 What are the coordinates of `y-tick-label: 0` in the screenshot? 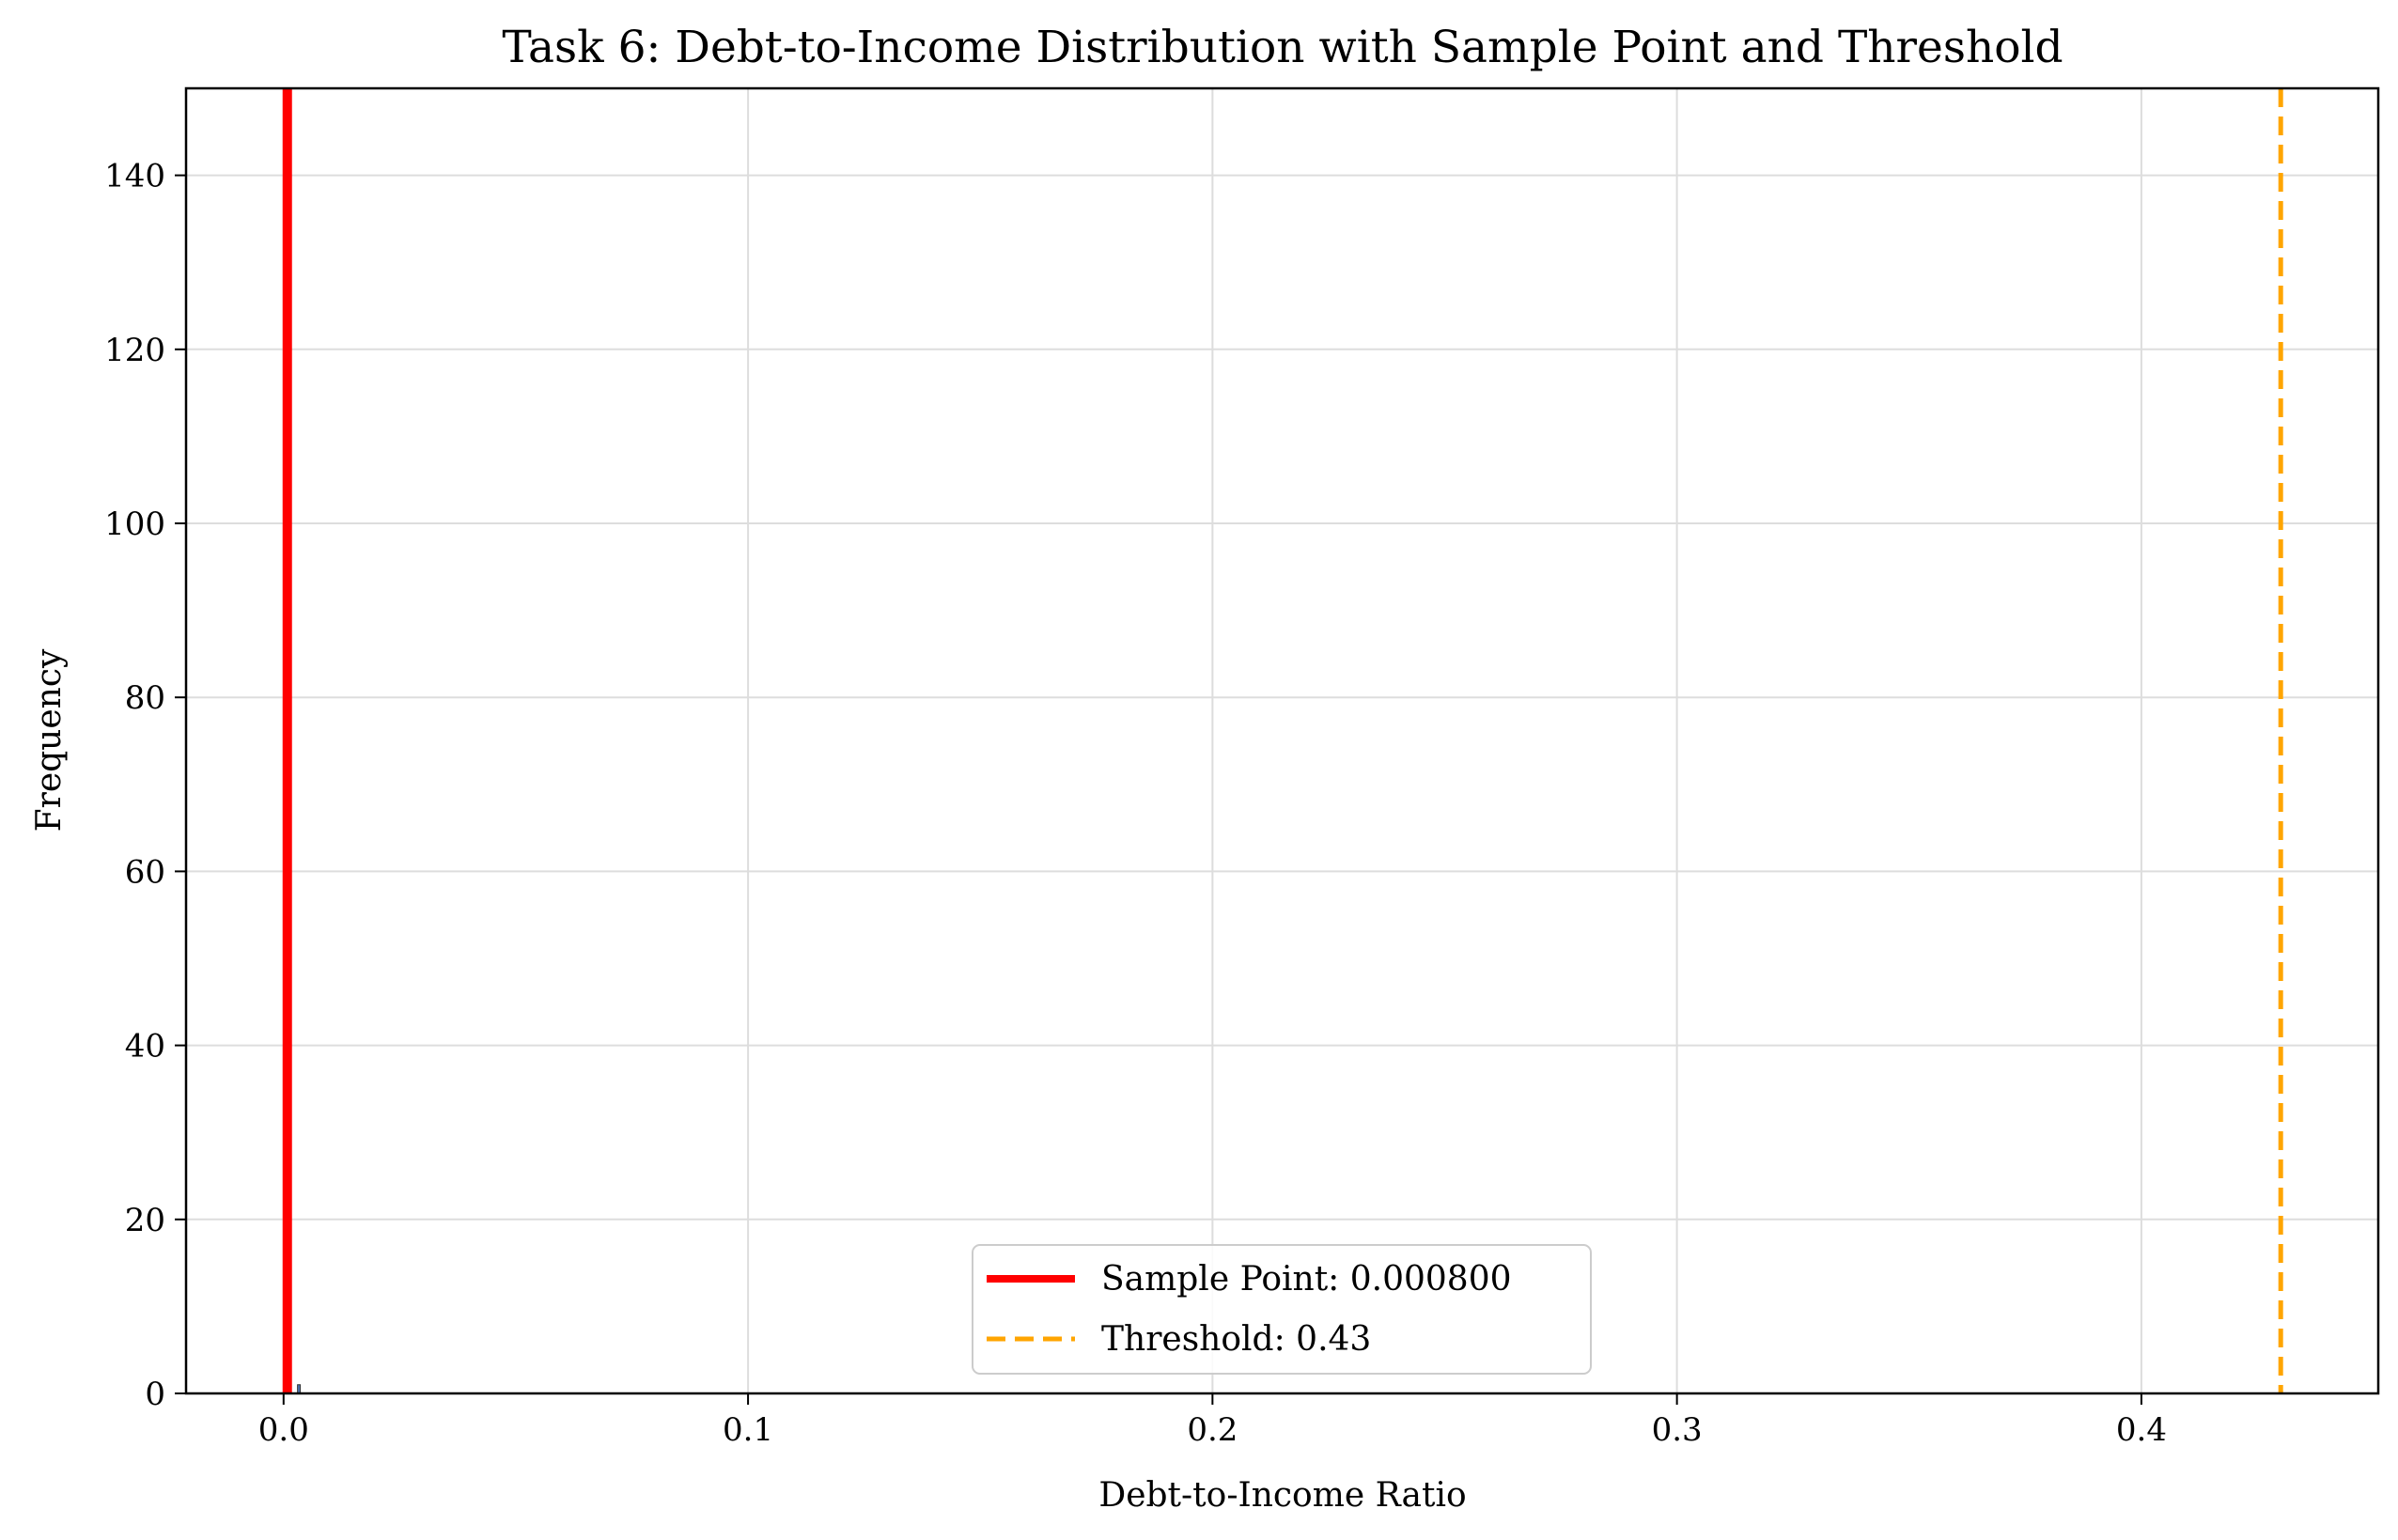 It's located at (155, 1394).